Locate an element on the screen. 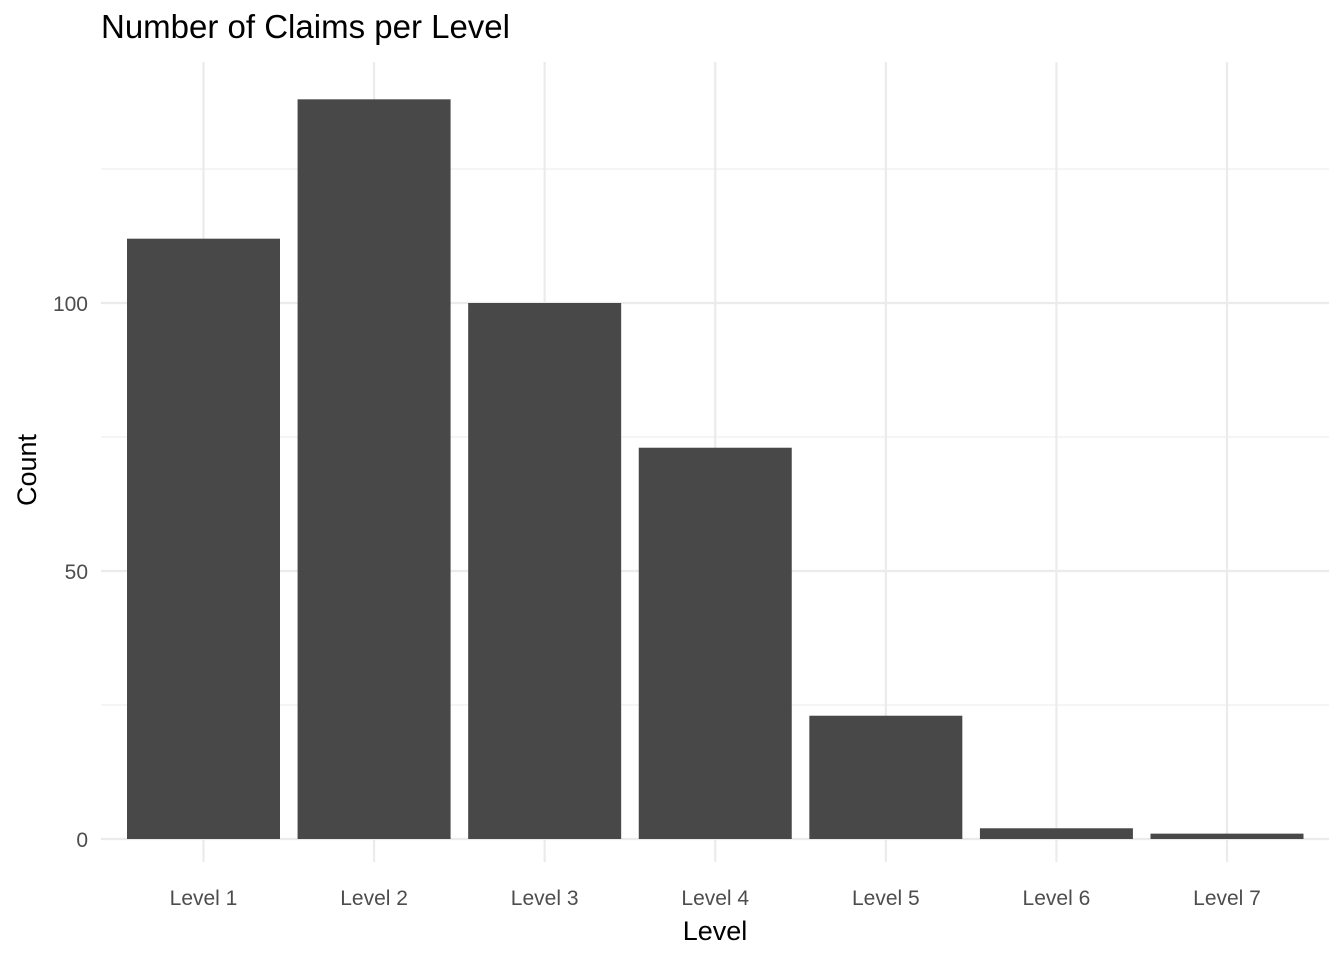 The width and height of the screenshot is (1344, 960). chart-title: Number of Claims per Level is located at coordinates (305, 26).